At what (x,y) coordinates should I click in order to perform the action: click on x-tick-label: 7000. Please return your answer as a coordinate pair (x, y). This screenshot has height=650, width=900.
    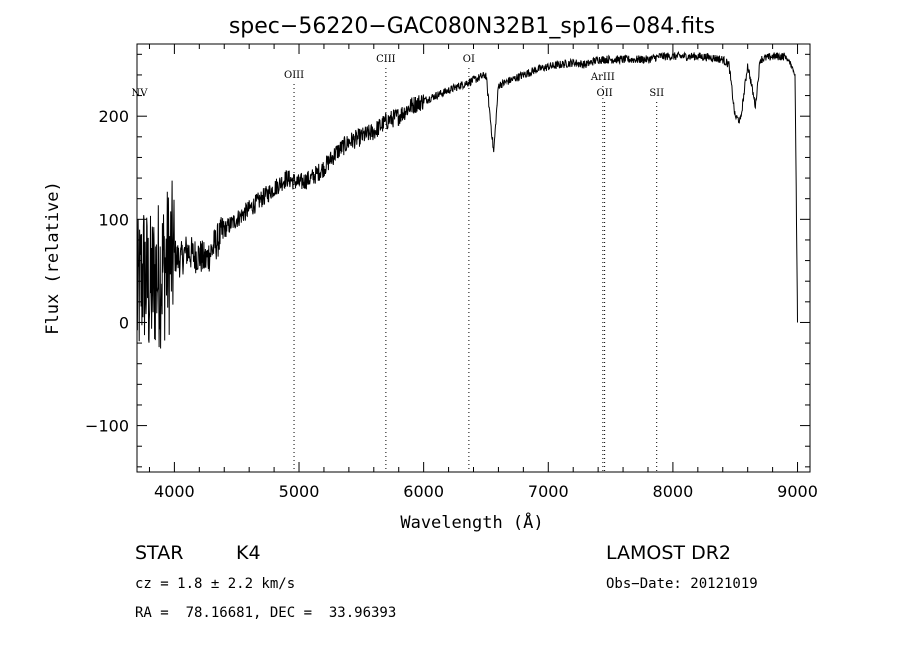
    Looking at the image, I should click on (548, 491).